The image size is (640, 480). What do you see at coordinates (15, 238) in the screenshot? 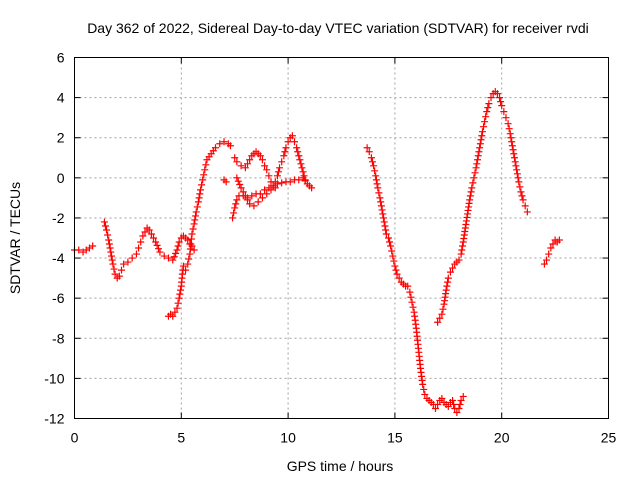
I see `y-axis-label: SDTVAR / TECUs` at bounding box center [15, 238].